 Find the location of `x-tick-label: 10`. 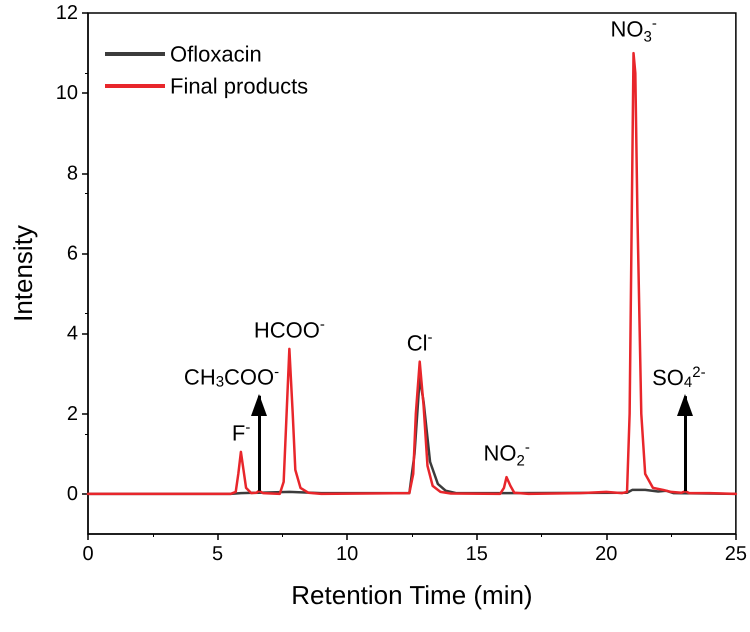

x-tick-label: 10 is located at coordinates (347, 554).